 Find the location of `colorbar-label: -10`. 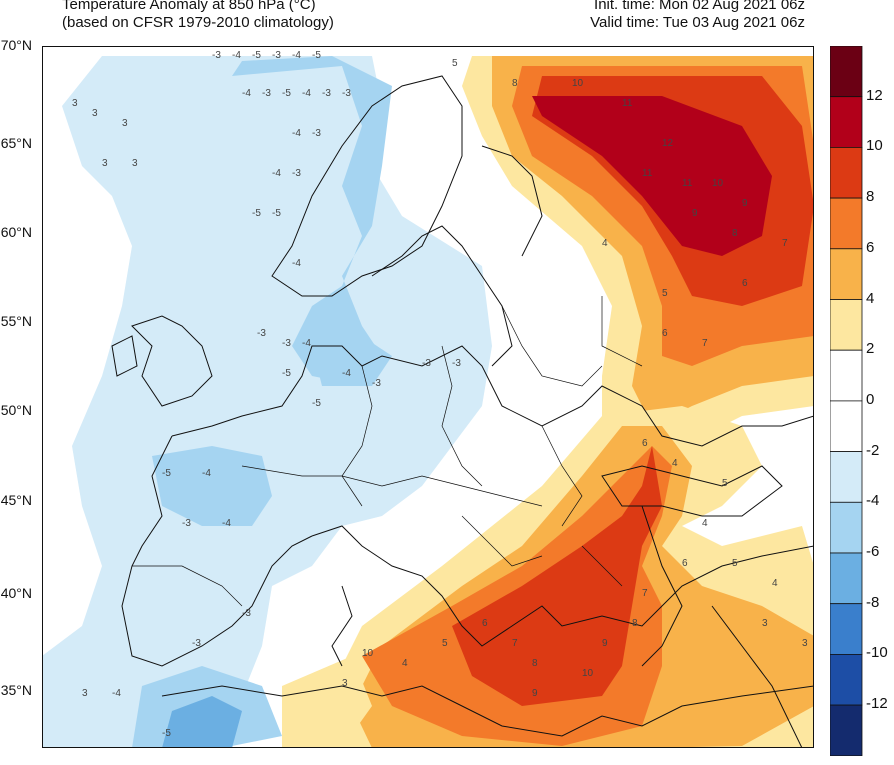

colorbar-label: -10 is located at coordinates (877, 653).